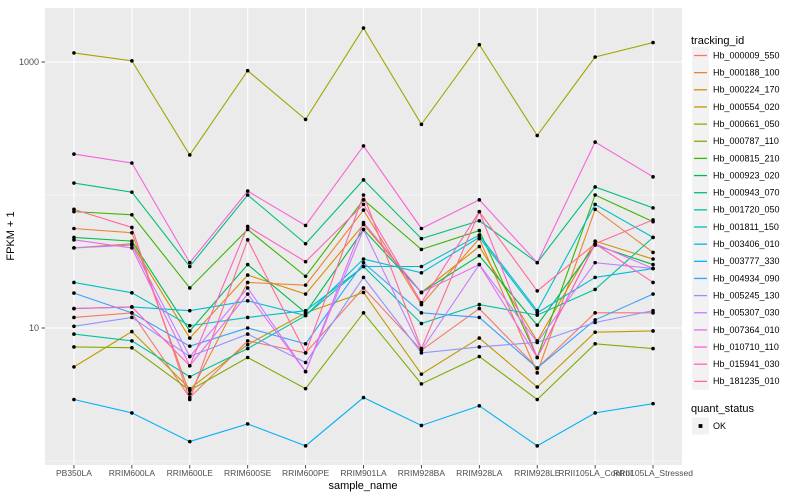 This screenshot has width=800, height=500. What do you see at coordinates (479, 473) in the screenshot?
I see `x-tick-label: RRIM928LA` at bounding box center [479, 473].